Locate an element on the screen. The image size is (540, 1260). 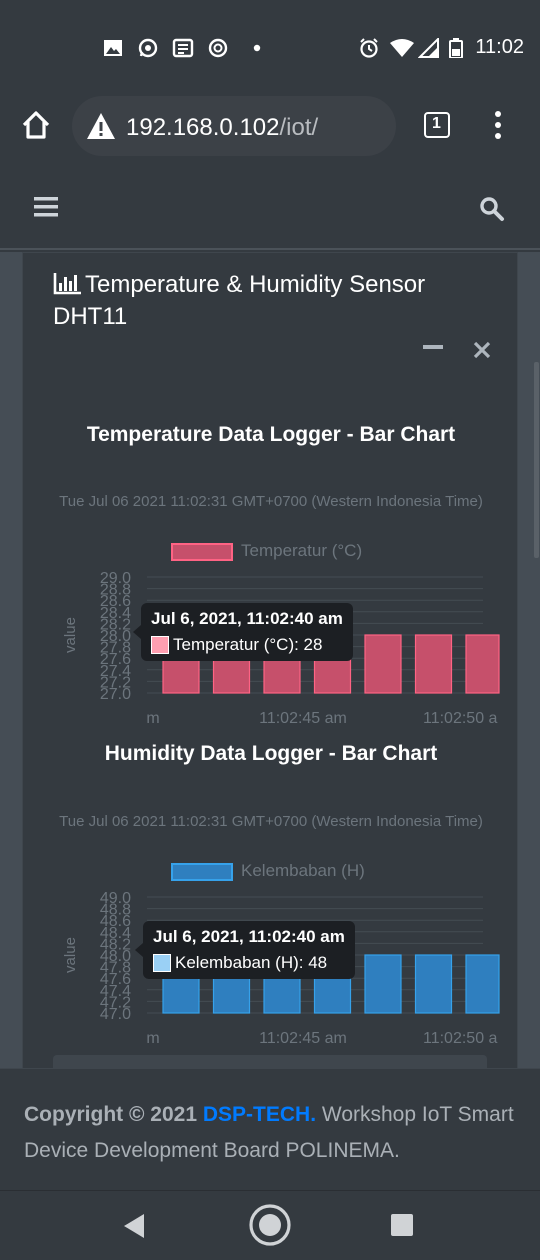
y-tick-label: 27.0 is located at coordinates (115, 694).